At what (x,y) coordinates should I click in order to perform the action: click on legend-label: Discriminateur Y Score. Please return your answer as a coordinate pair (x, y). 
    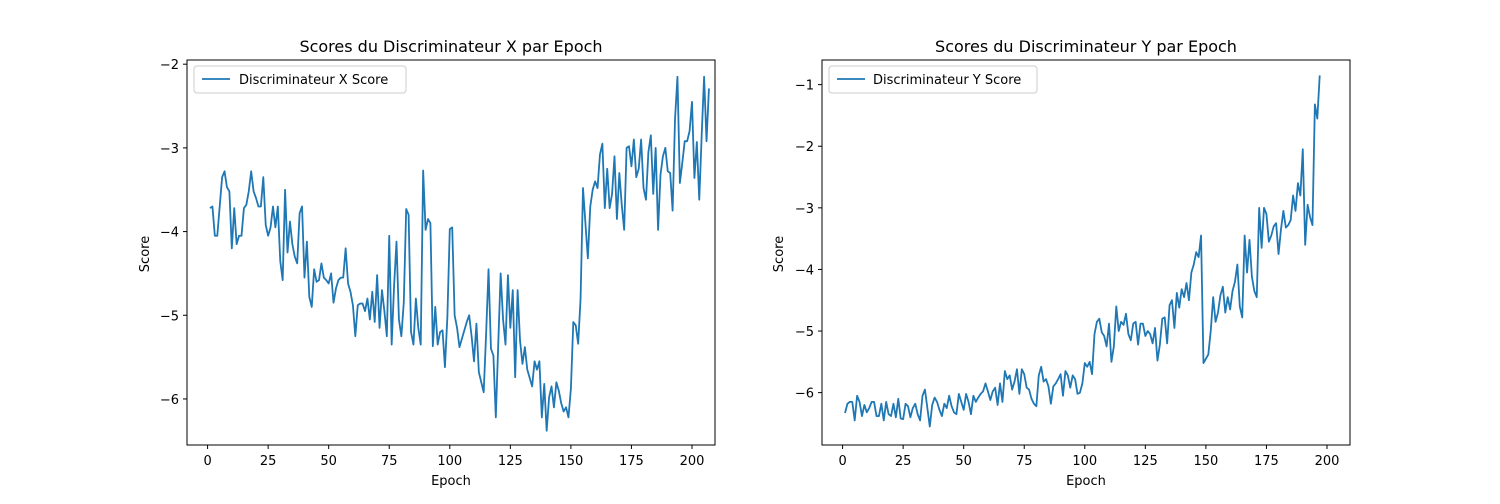
    Looking at the image, I should click on (947, 80).